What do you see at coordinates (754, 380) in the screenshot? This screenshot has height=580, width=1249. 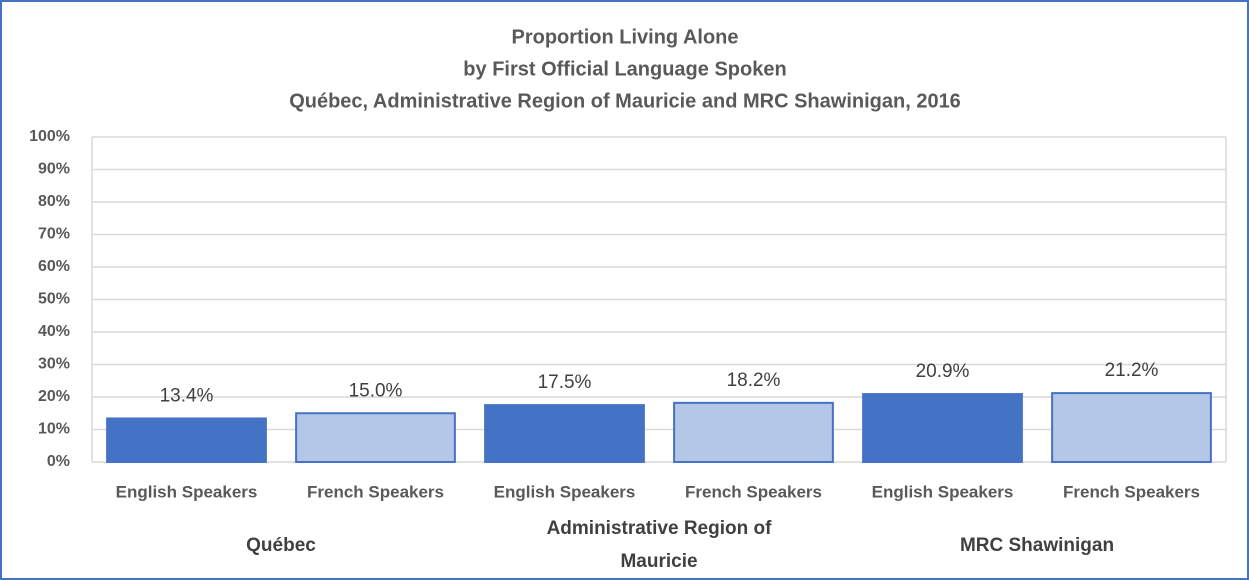 I see `data-label: 18.2%` at bounding box center [754, 380].